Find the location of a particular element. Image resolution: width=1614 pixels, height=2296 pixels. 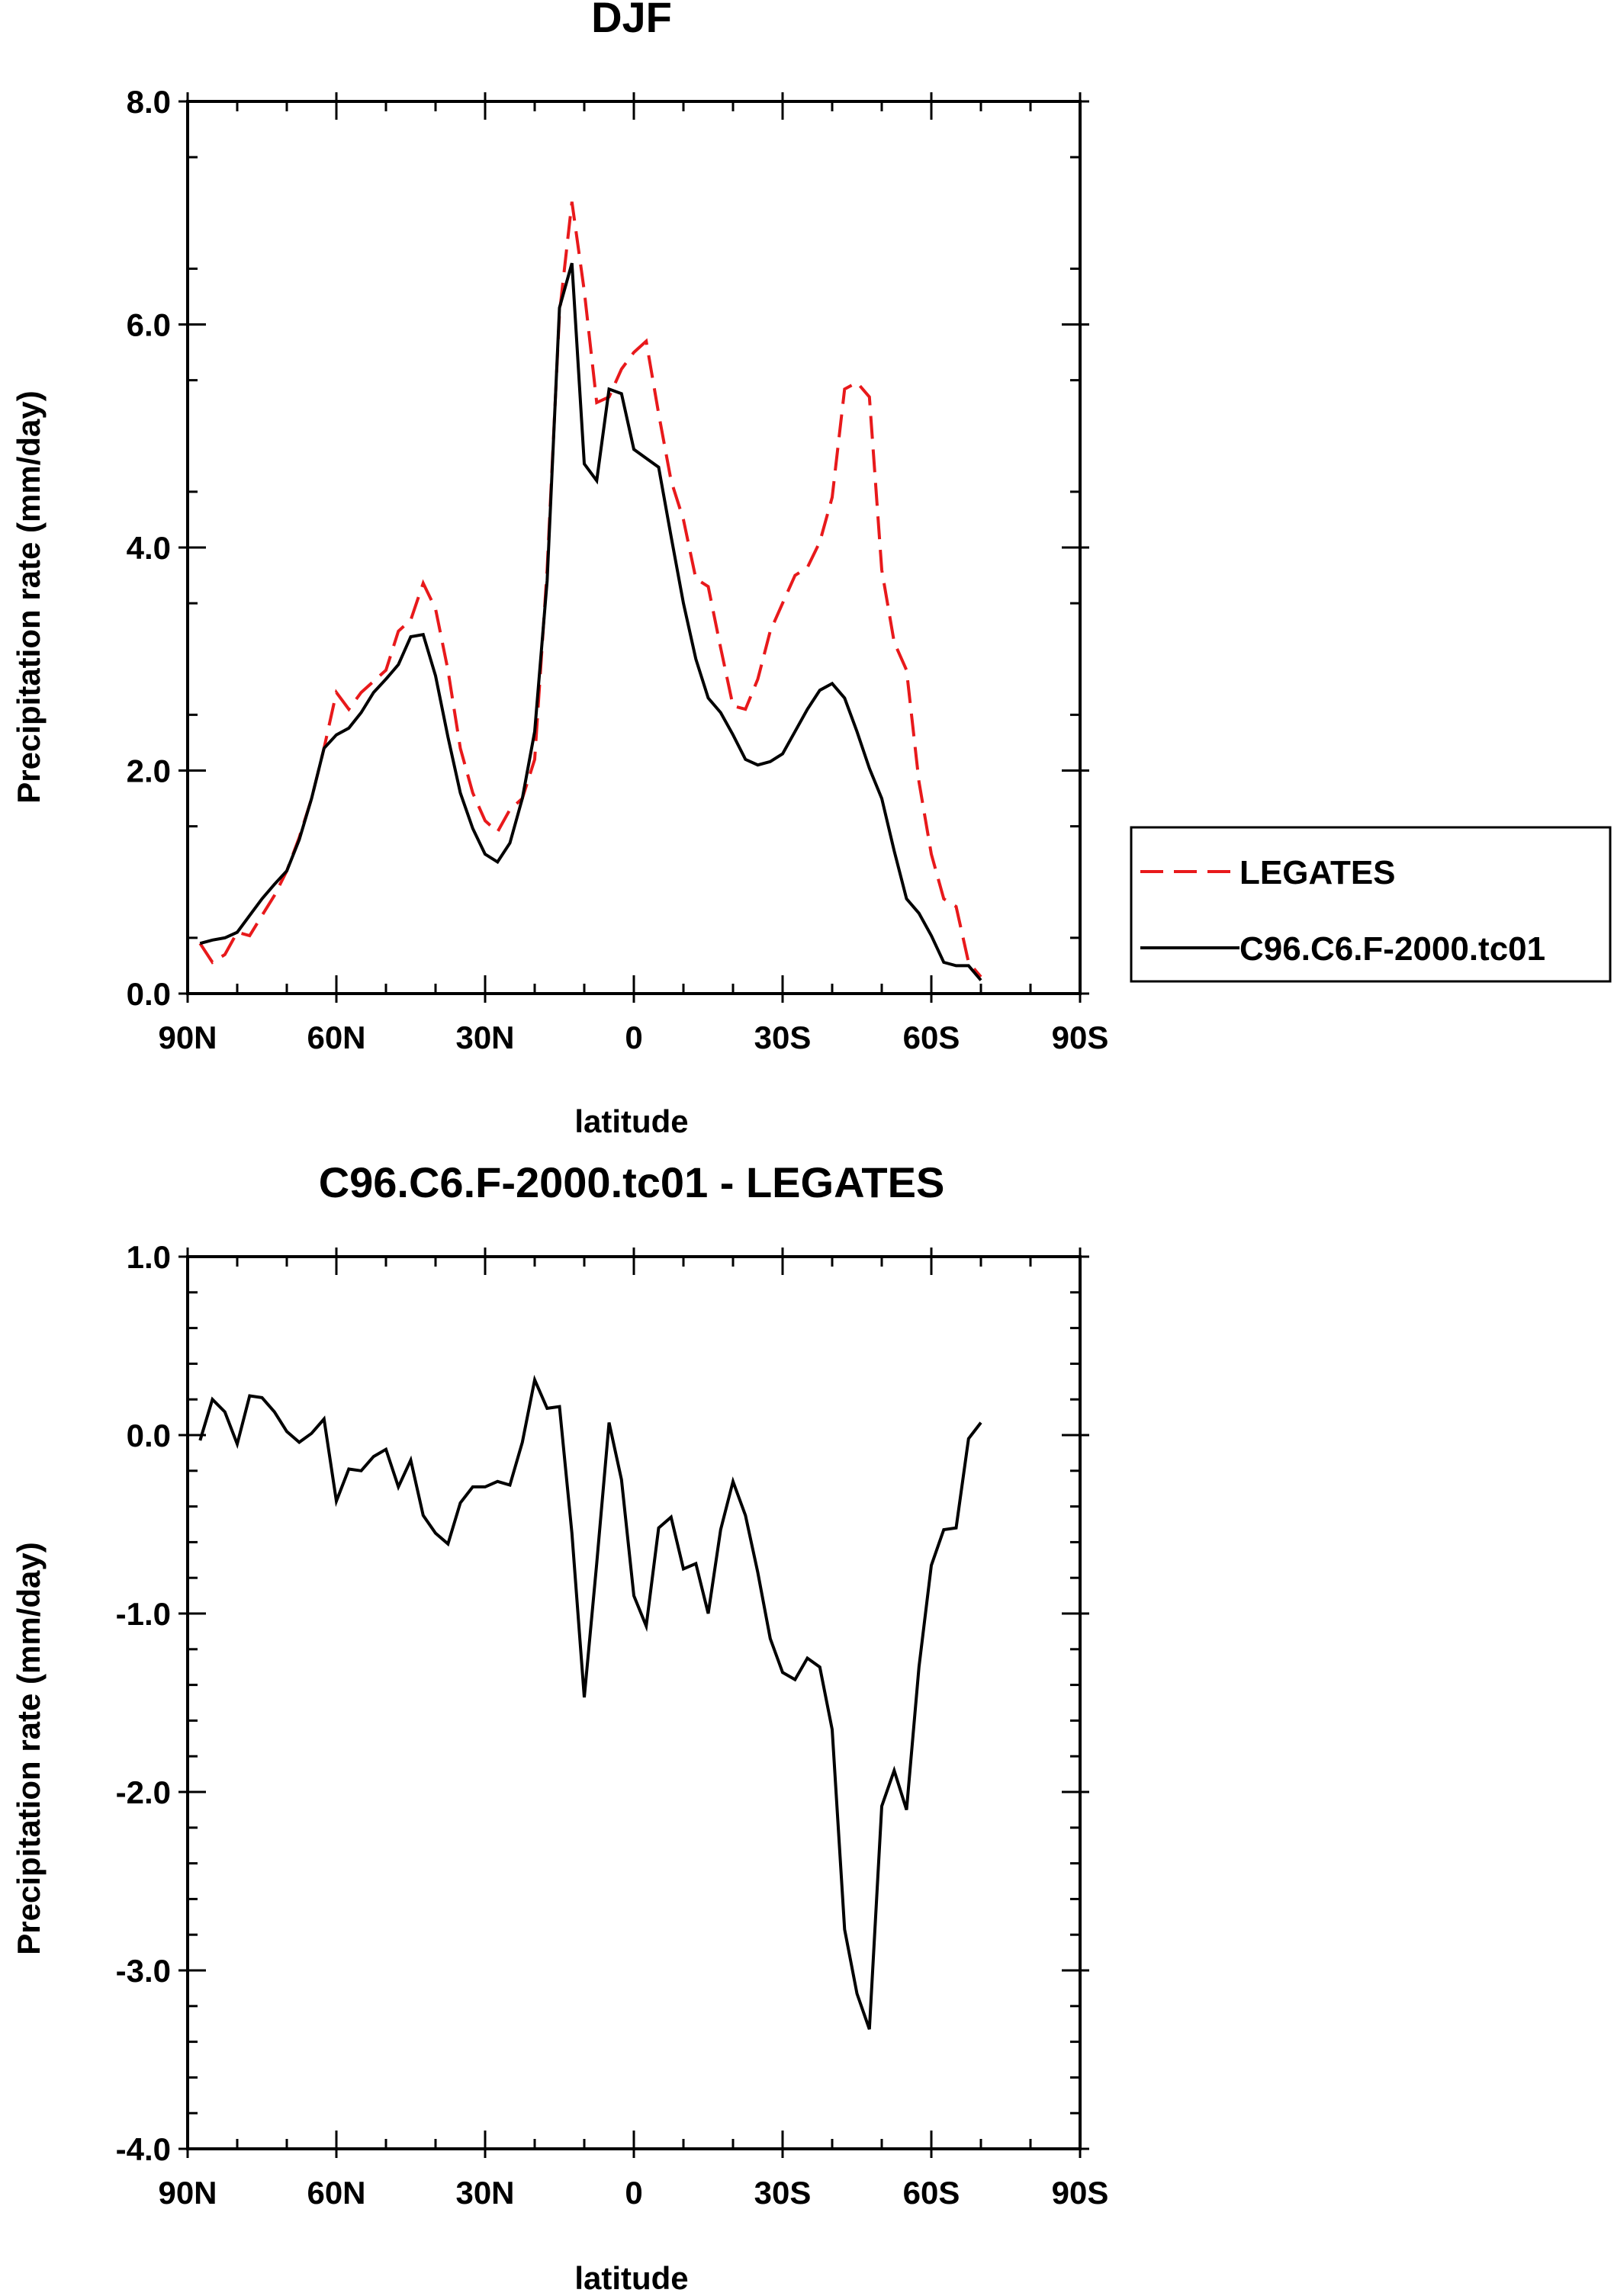

y-tick-label-4: 4.0 is located at coordinates (149, 548).